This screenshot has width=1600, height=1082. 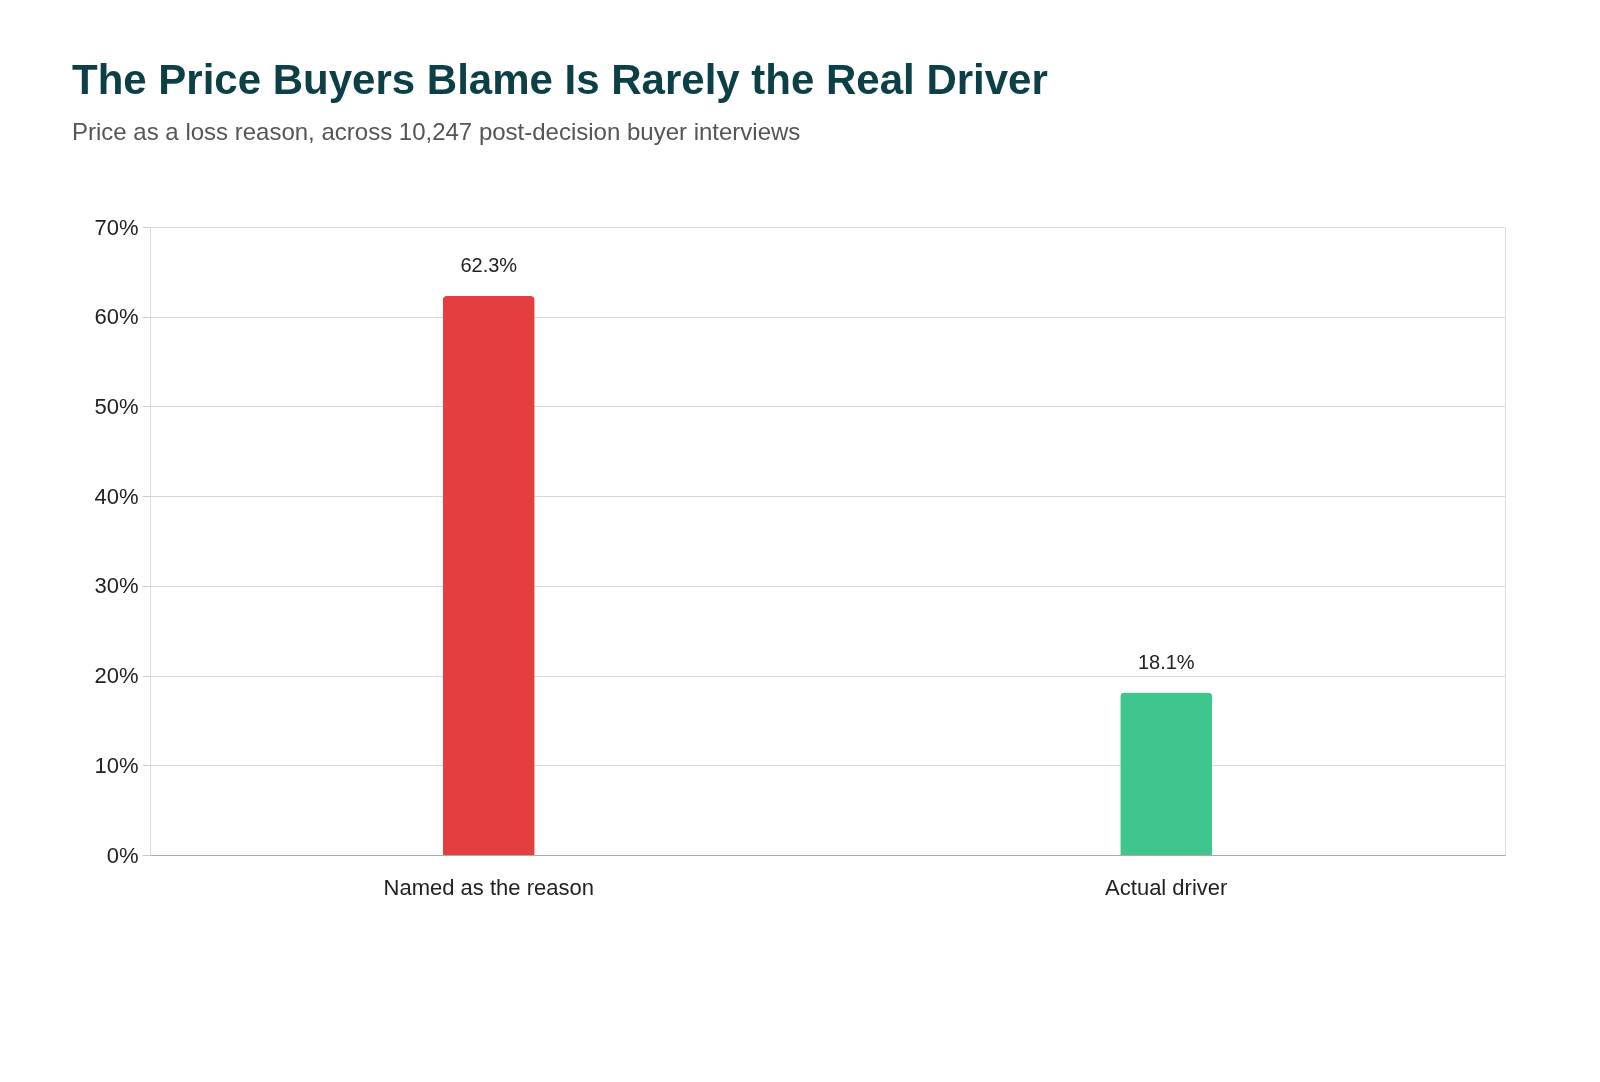 What do you see at coordinates (116, 406) in the screenshot?
I see `y-tick-label: 50%` at bounding box center [116, 406].